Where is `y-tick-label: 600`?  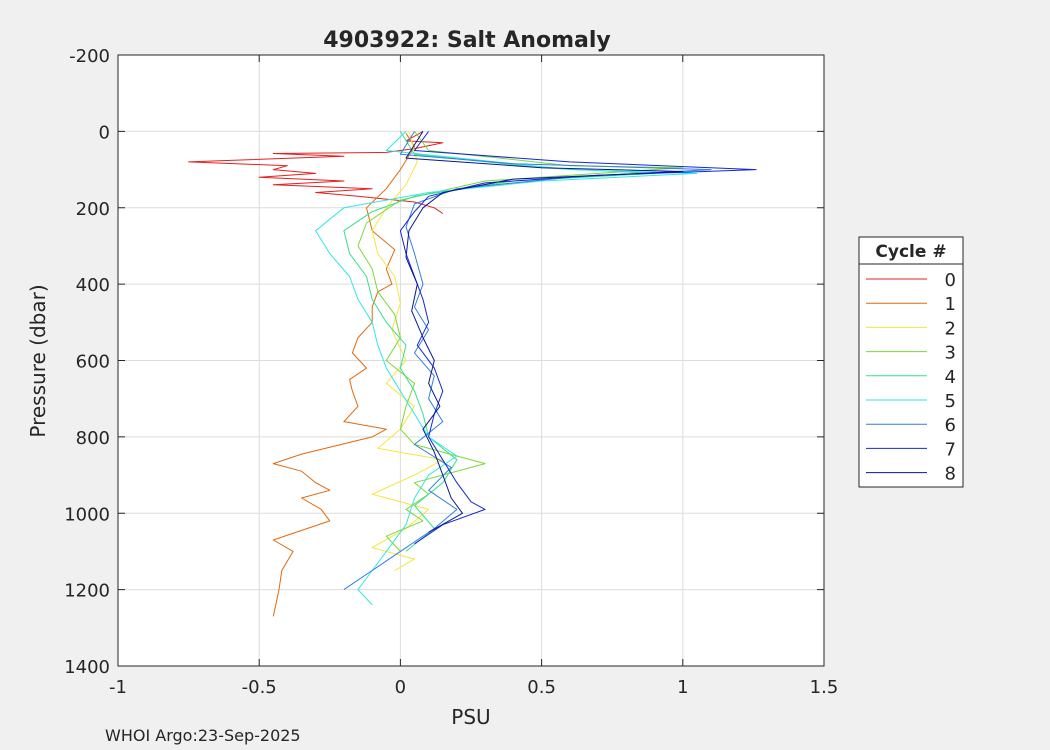 y-tick-label: 600 is located at coordinates (93, 362).